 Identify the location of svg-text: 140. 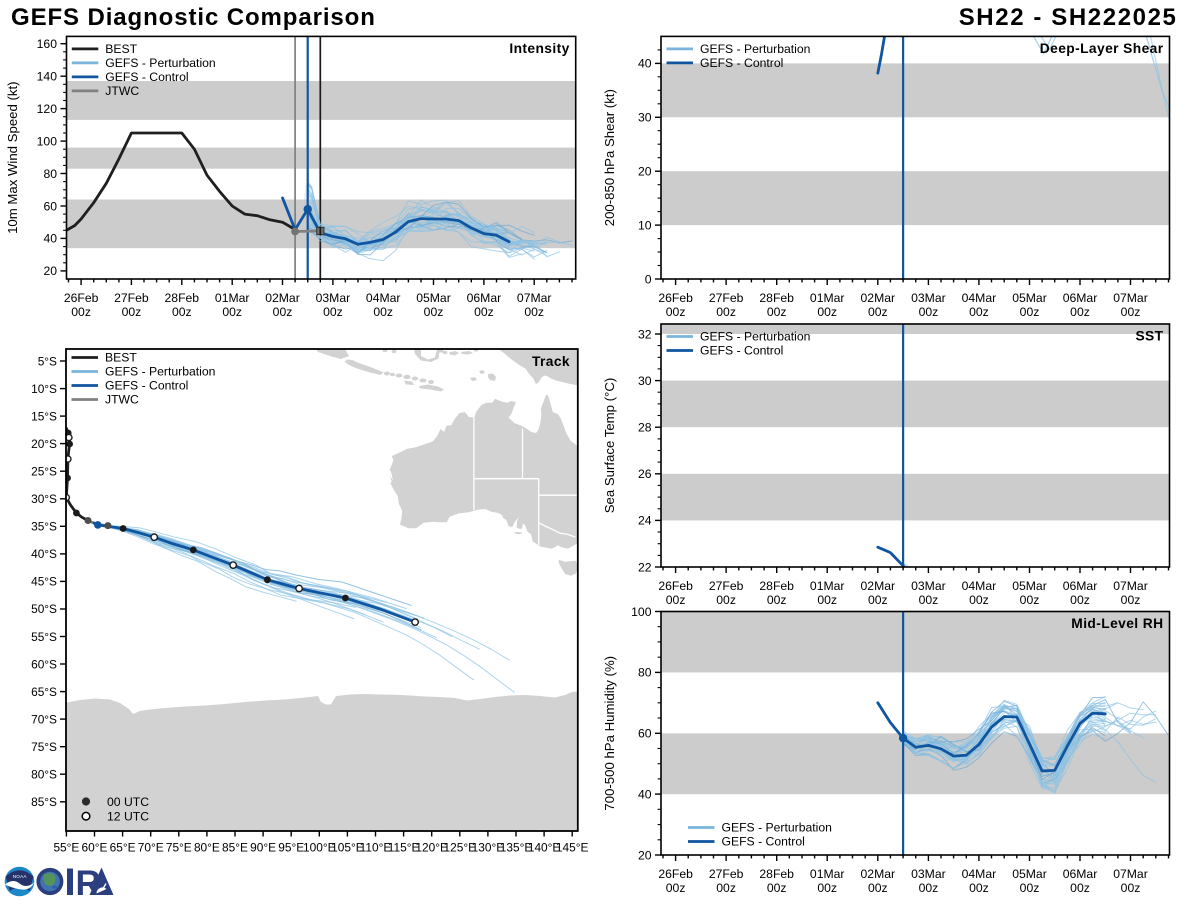
(47, 77).